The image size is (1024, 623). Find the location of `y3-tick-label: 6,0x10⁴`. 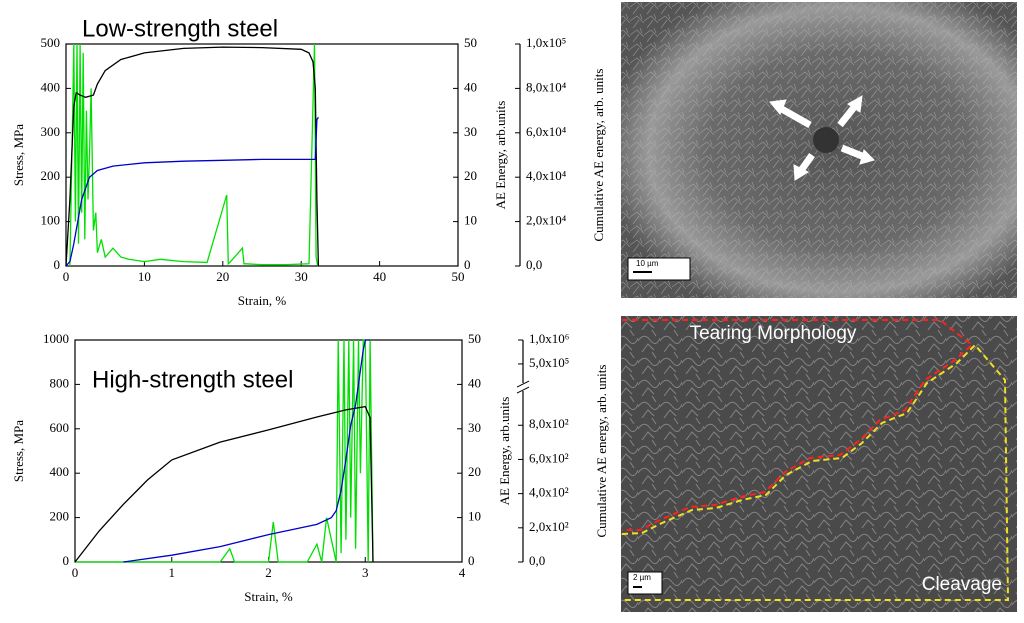

y3-tick-label: 6,0x10⁴ is located at coordinates (546, 131).